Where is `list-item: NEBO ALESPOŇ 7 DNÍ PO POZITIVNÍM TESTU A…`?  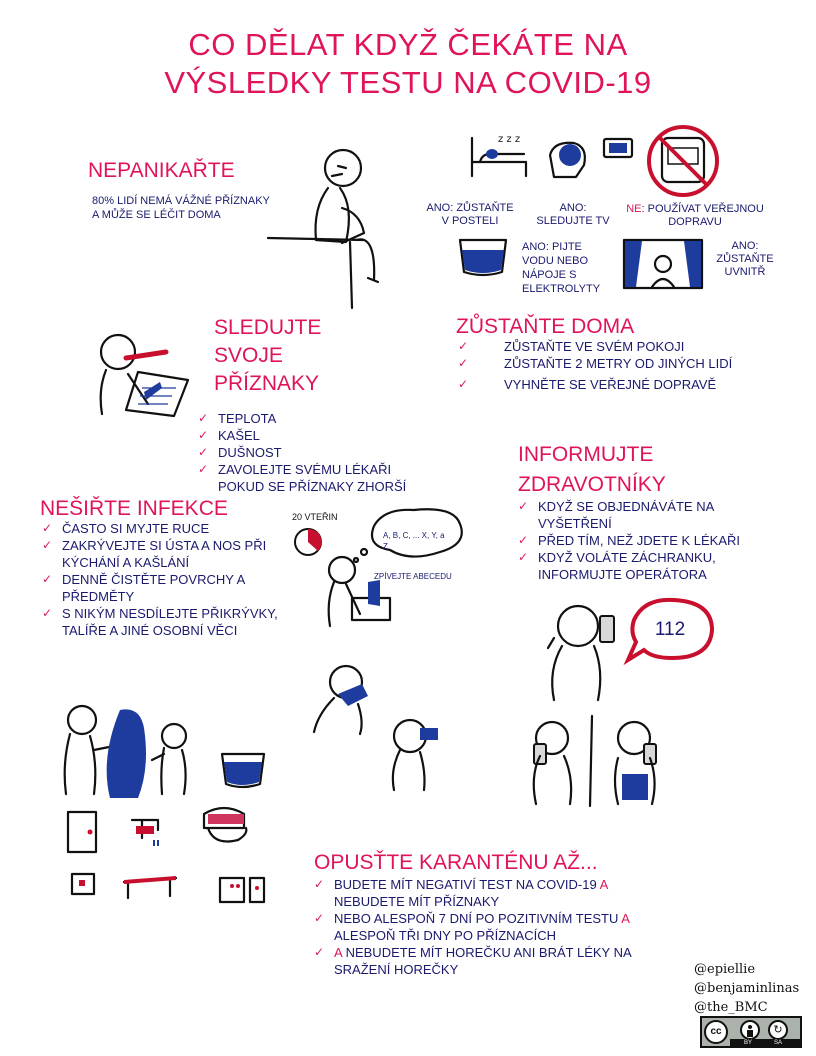 list-item: NEBO ALESPOŇ 7 DNÍ PO POZITIVNÍM TESTU A… is located at coordinates (487, 927).